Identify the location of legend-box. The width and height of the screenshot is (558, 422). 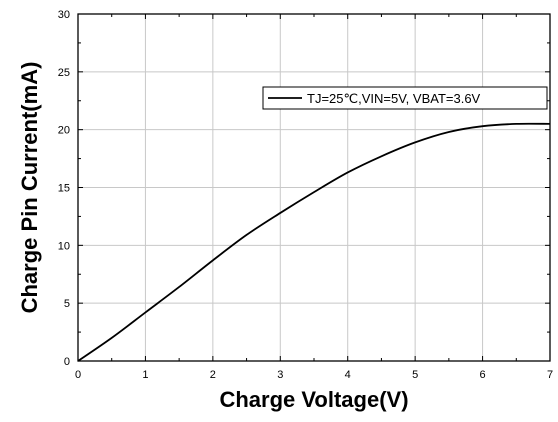
(405, 98).